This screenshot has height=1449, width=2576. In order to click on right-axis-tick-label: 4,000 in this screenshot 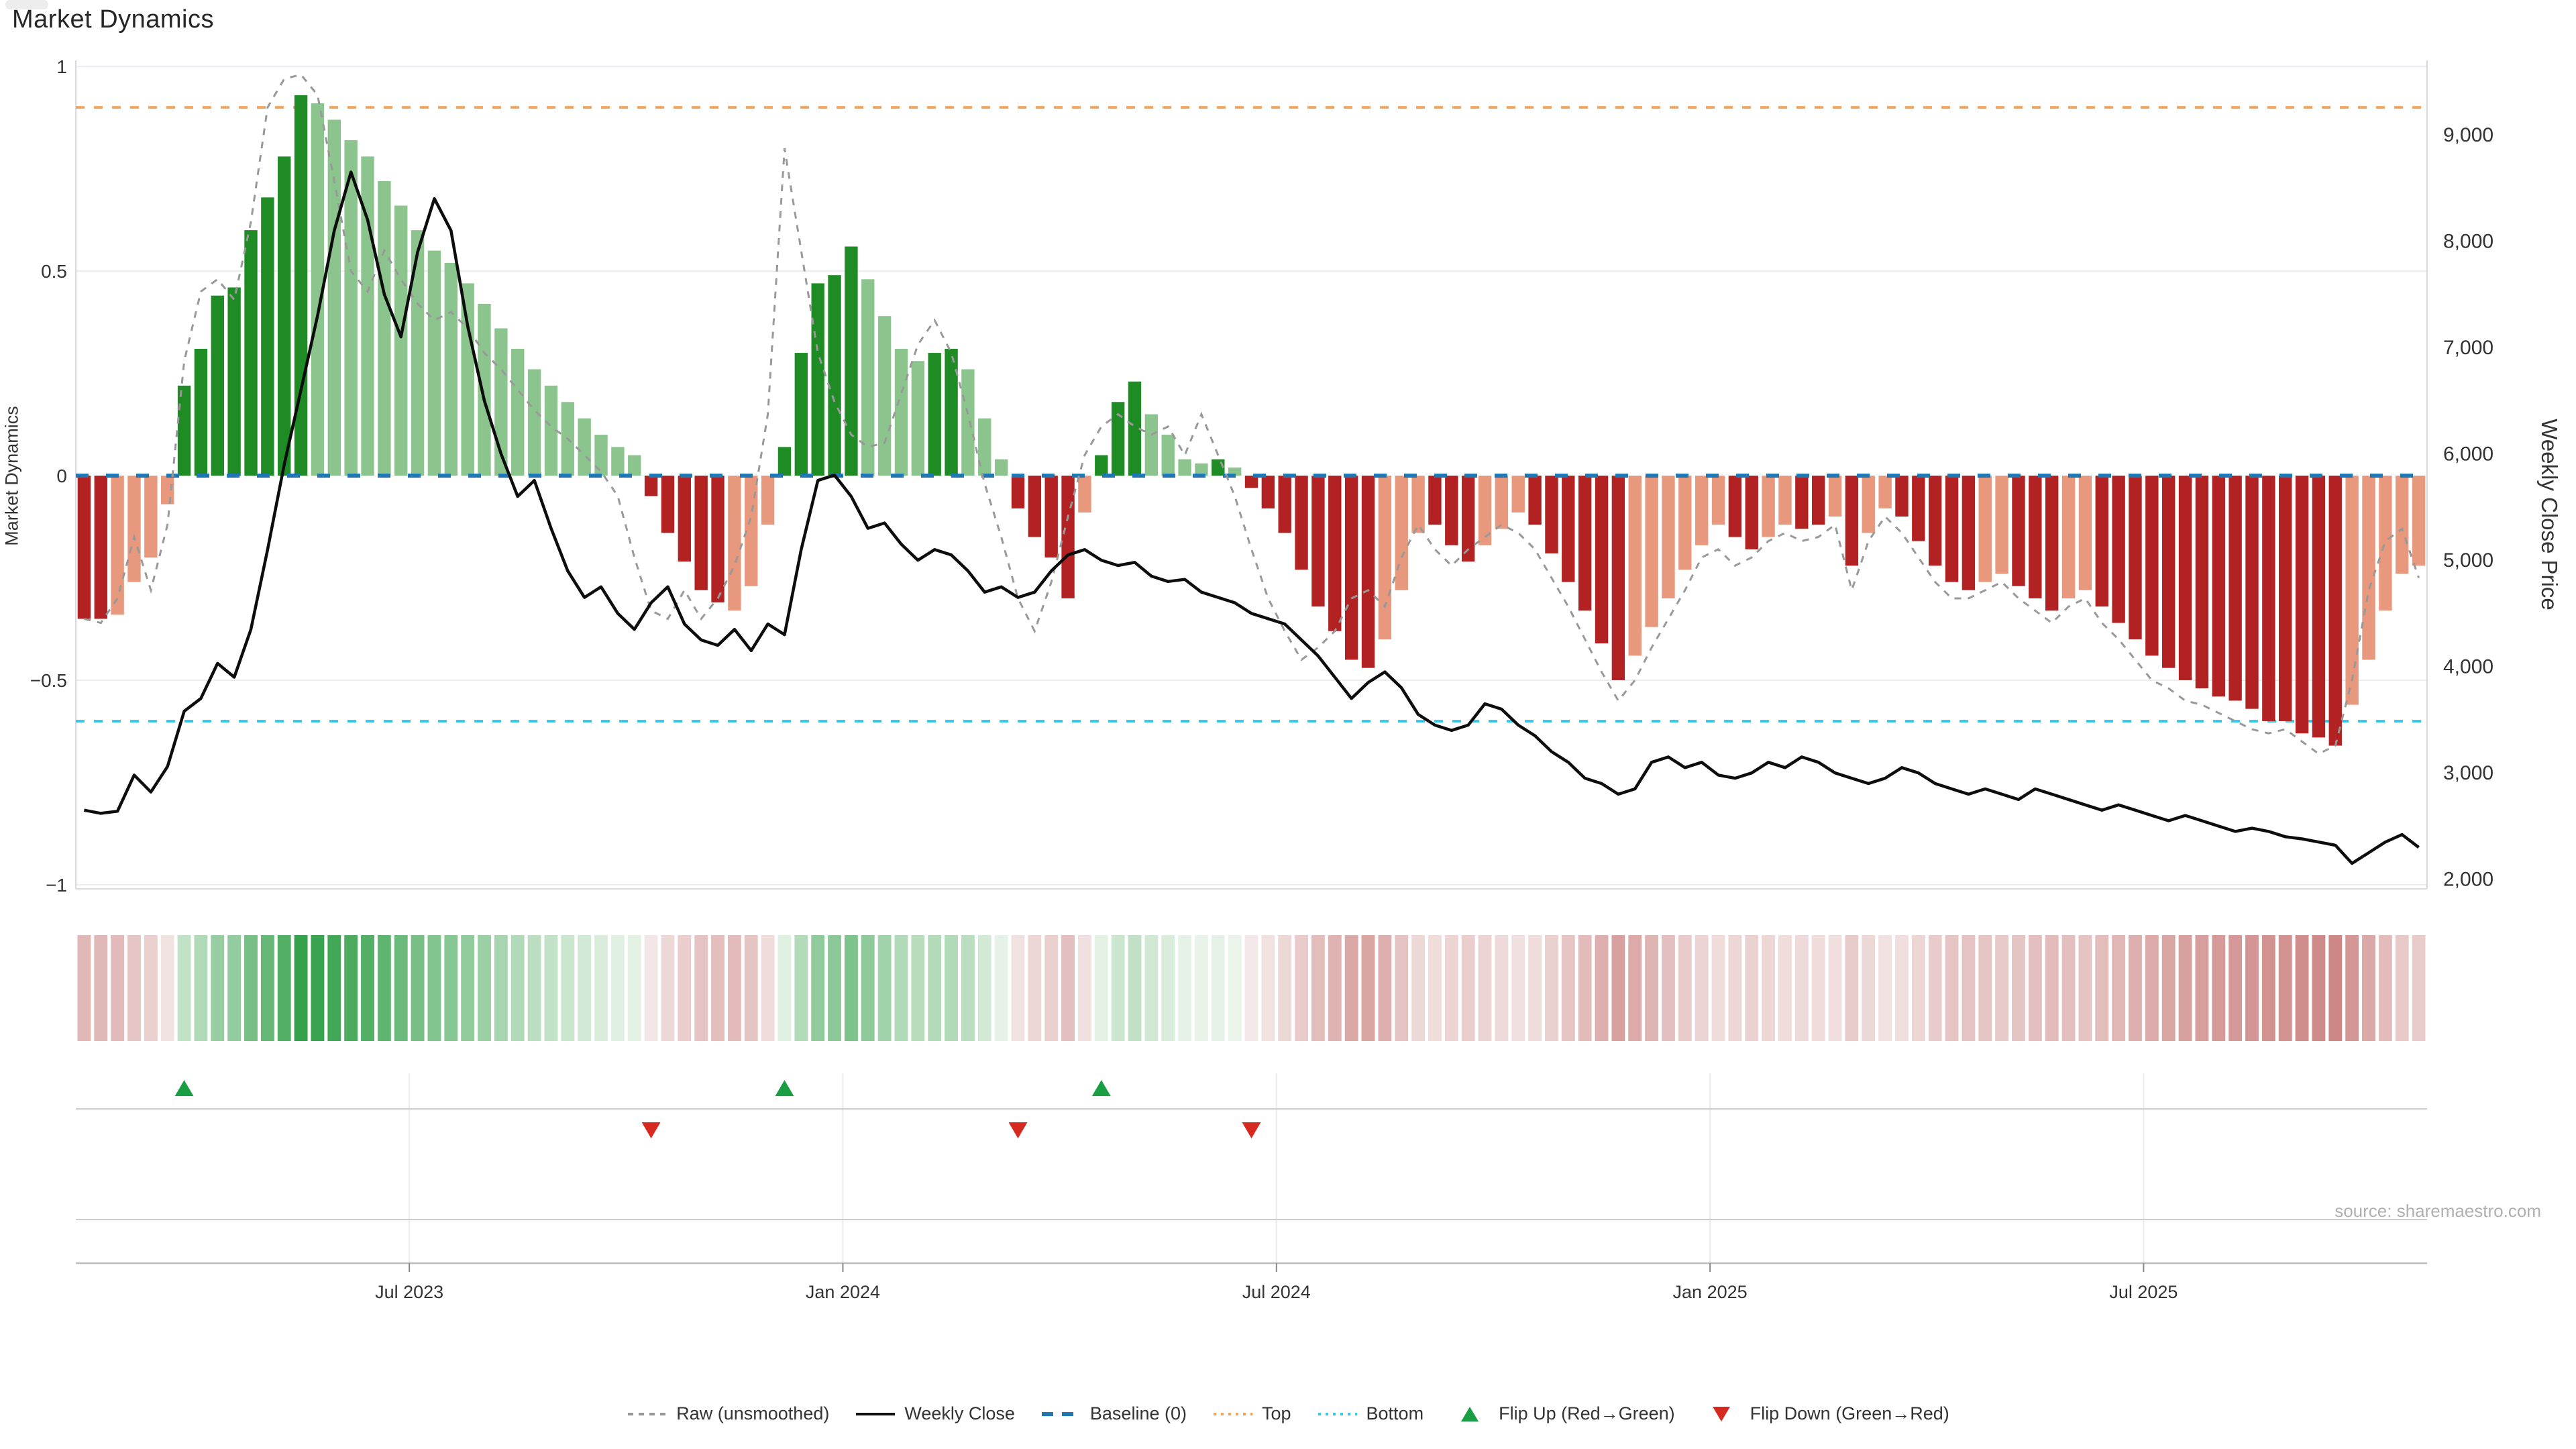, I will do `click(2468, 667)`.